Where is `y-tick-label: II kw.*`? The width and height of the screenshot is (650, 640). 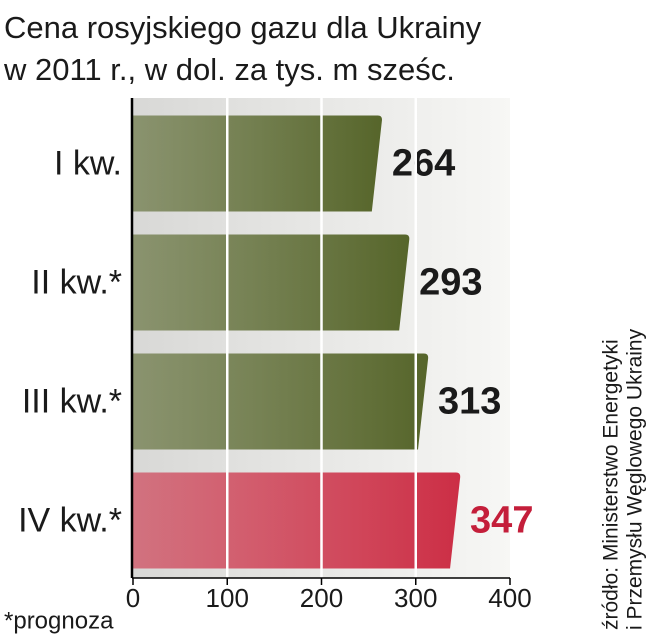
y-tick-label: II kw.* is located at coordinates (76, 282).